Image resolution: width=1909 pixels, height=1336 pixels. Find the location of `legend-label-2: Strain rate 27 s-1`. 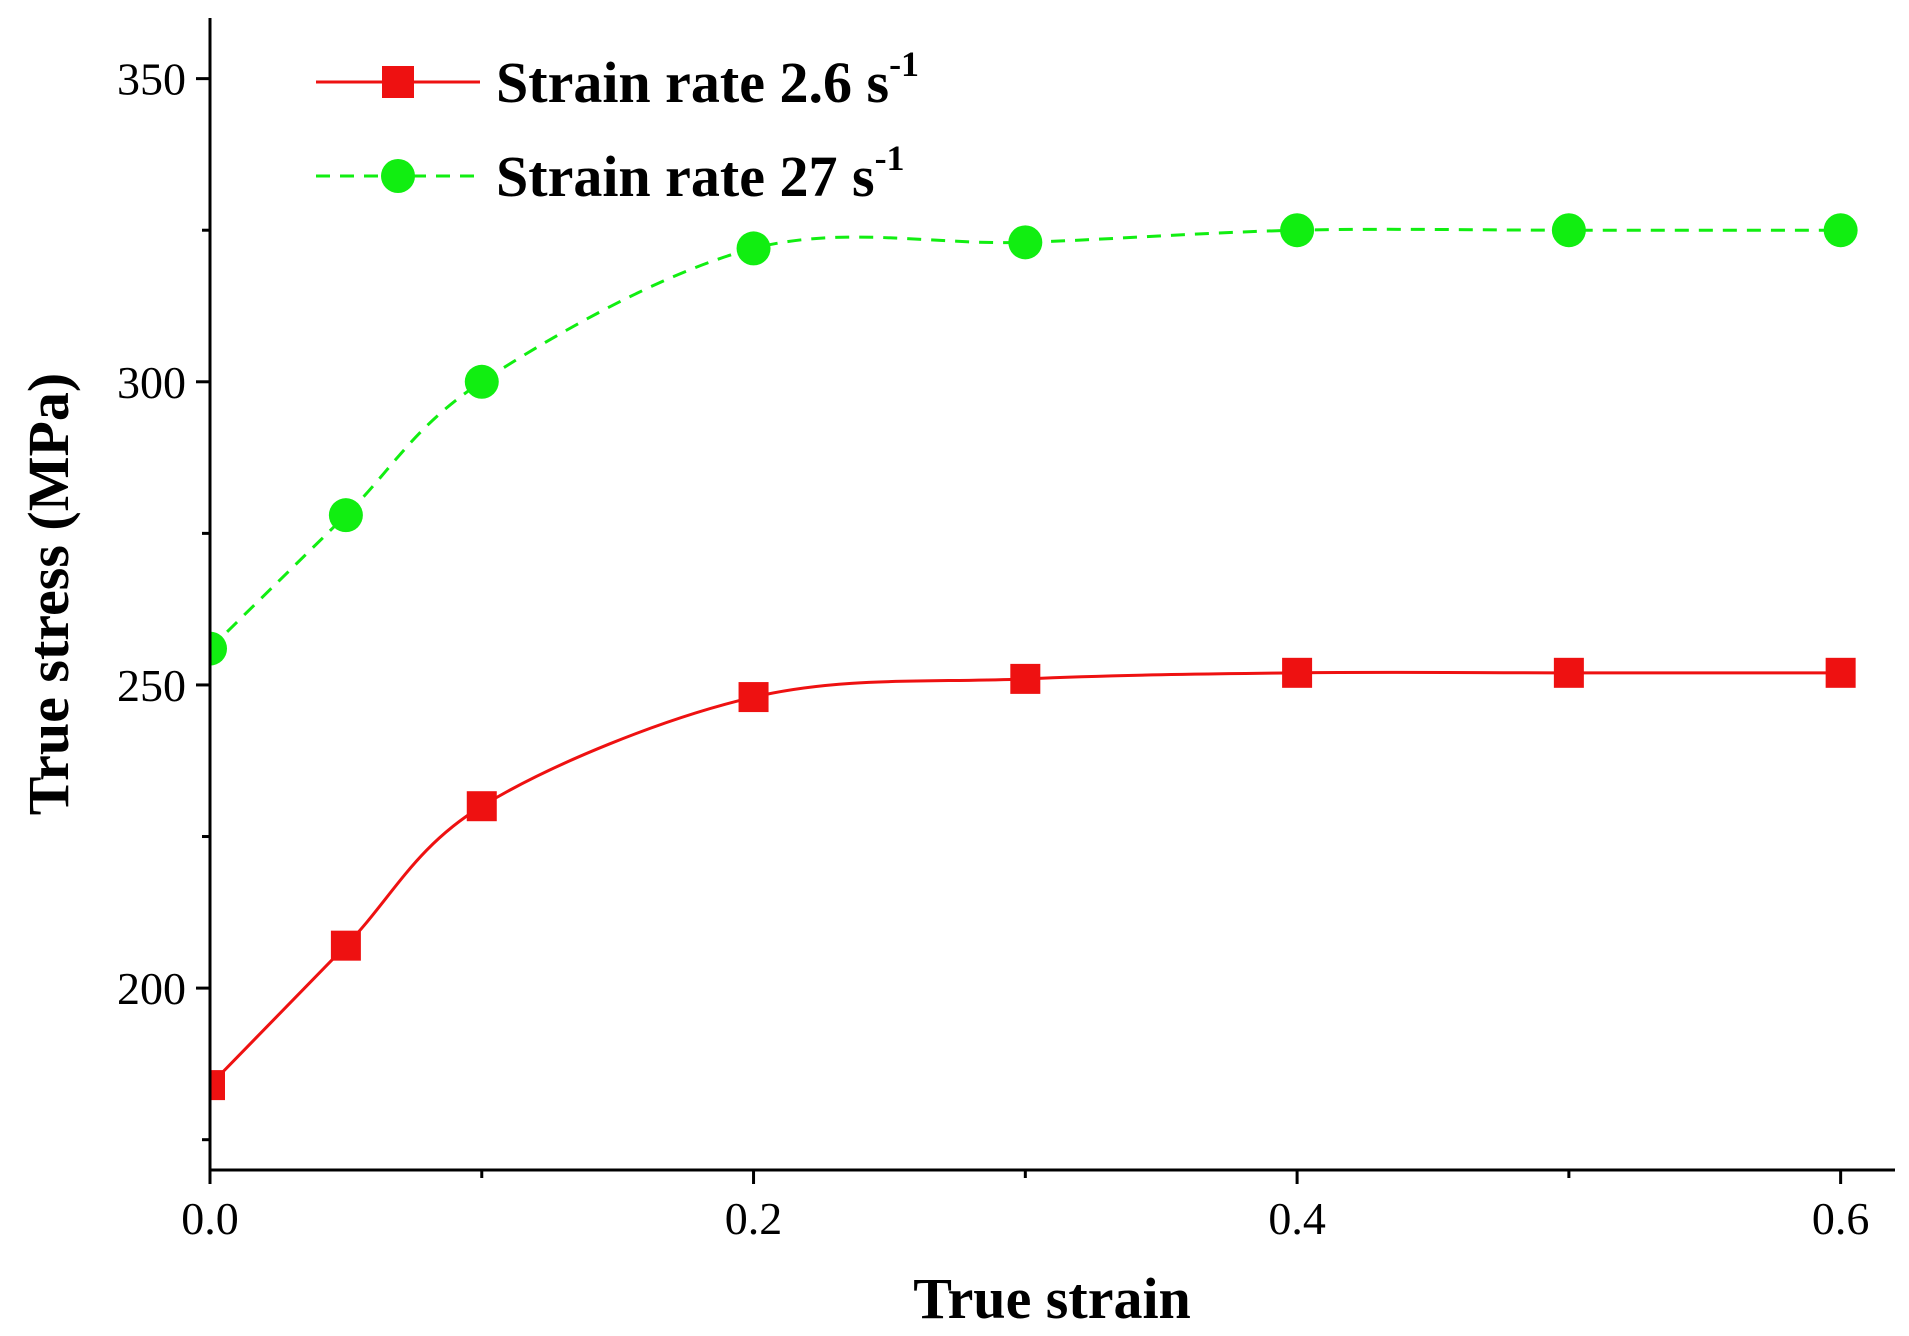

legend-label-2: Strain rate 27 s-1 is located at coordinates (700, 173).